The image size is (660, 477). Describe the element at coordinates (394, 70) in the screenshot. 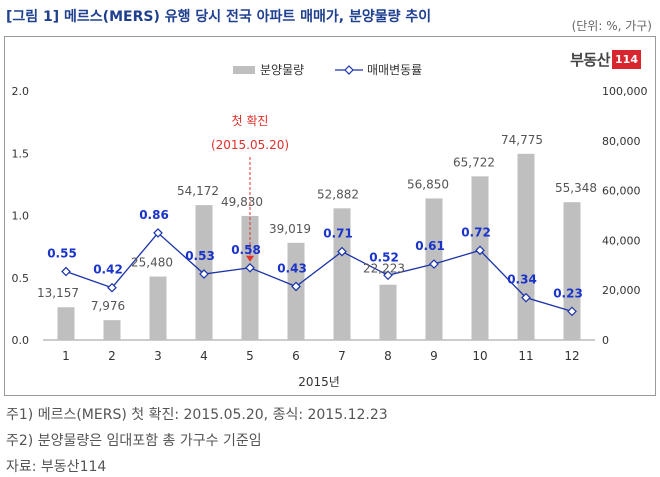

I see `legend-label-line: 매매변동률` at that location.